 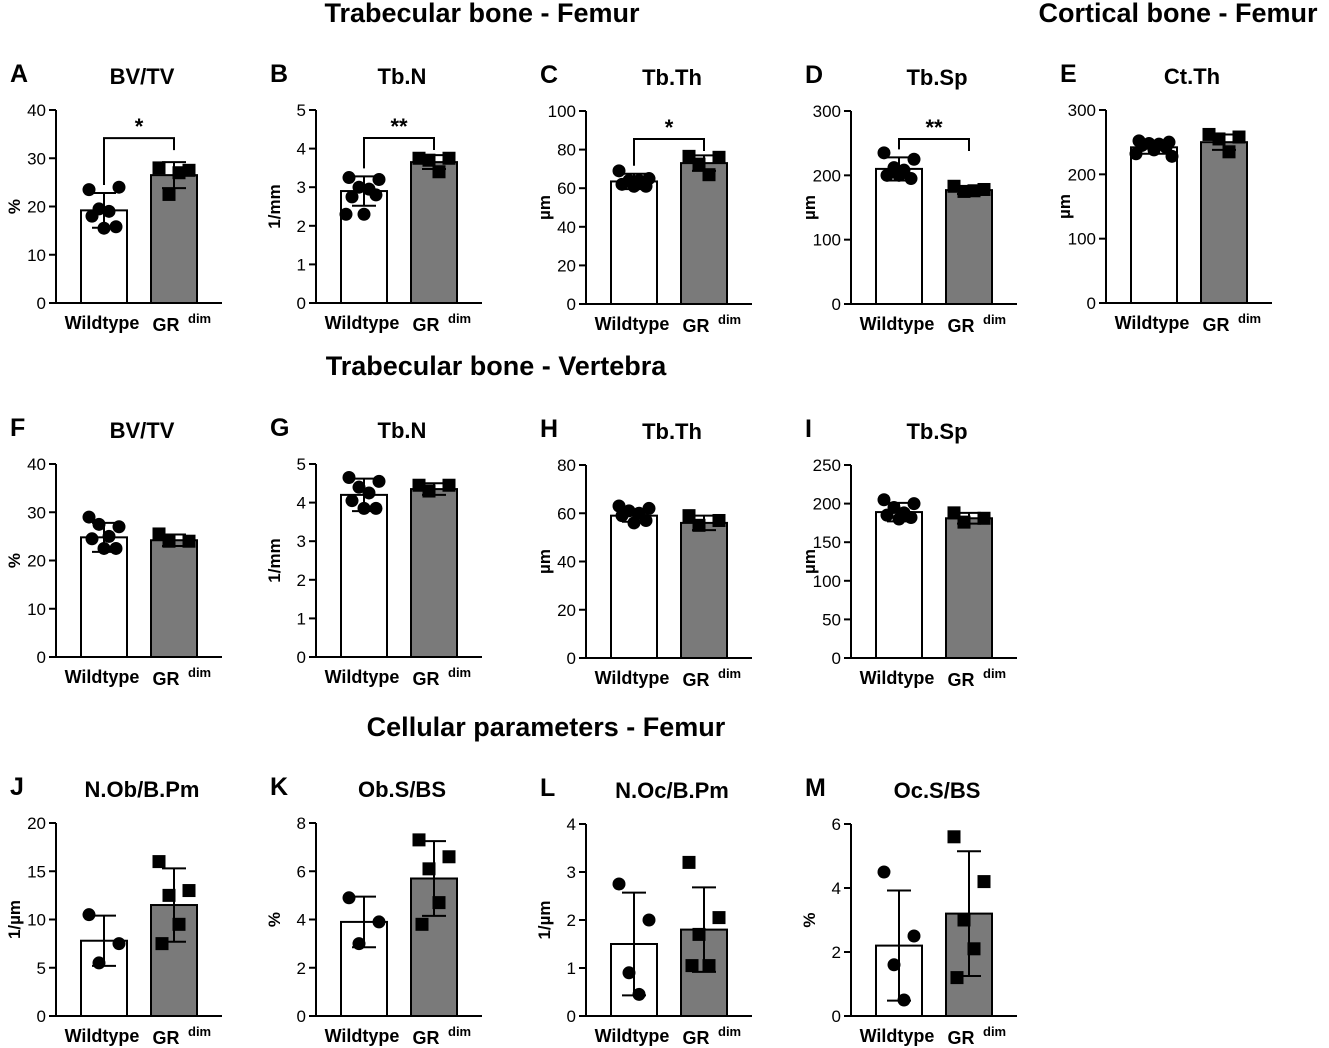 I want to click on y-tick-label: 60, so click(x=566, y=188).